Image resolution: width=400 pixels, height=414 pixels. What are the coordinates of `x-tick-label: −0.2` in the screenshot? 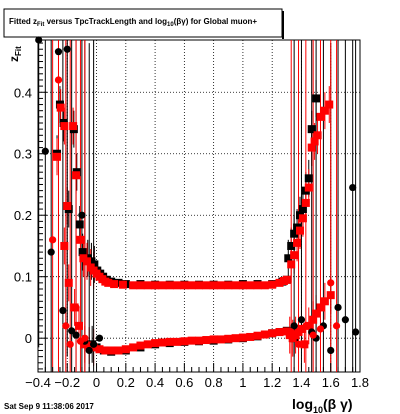 It's located at (67, 382).